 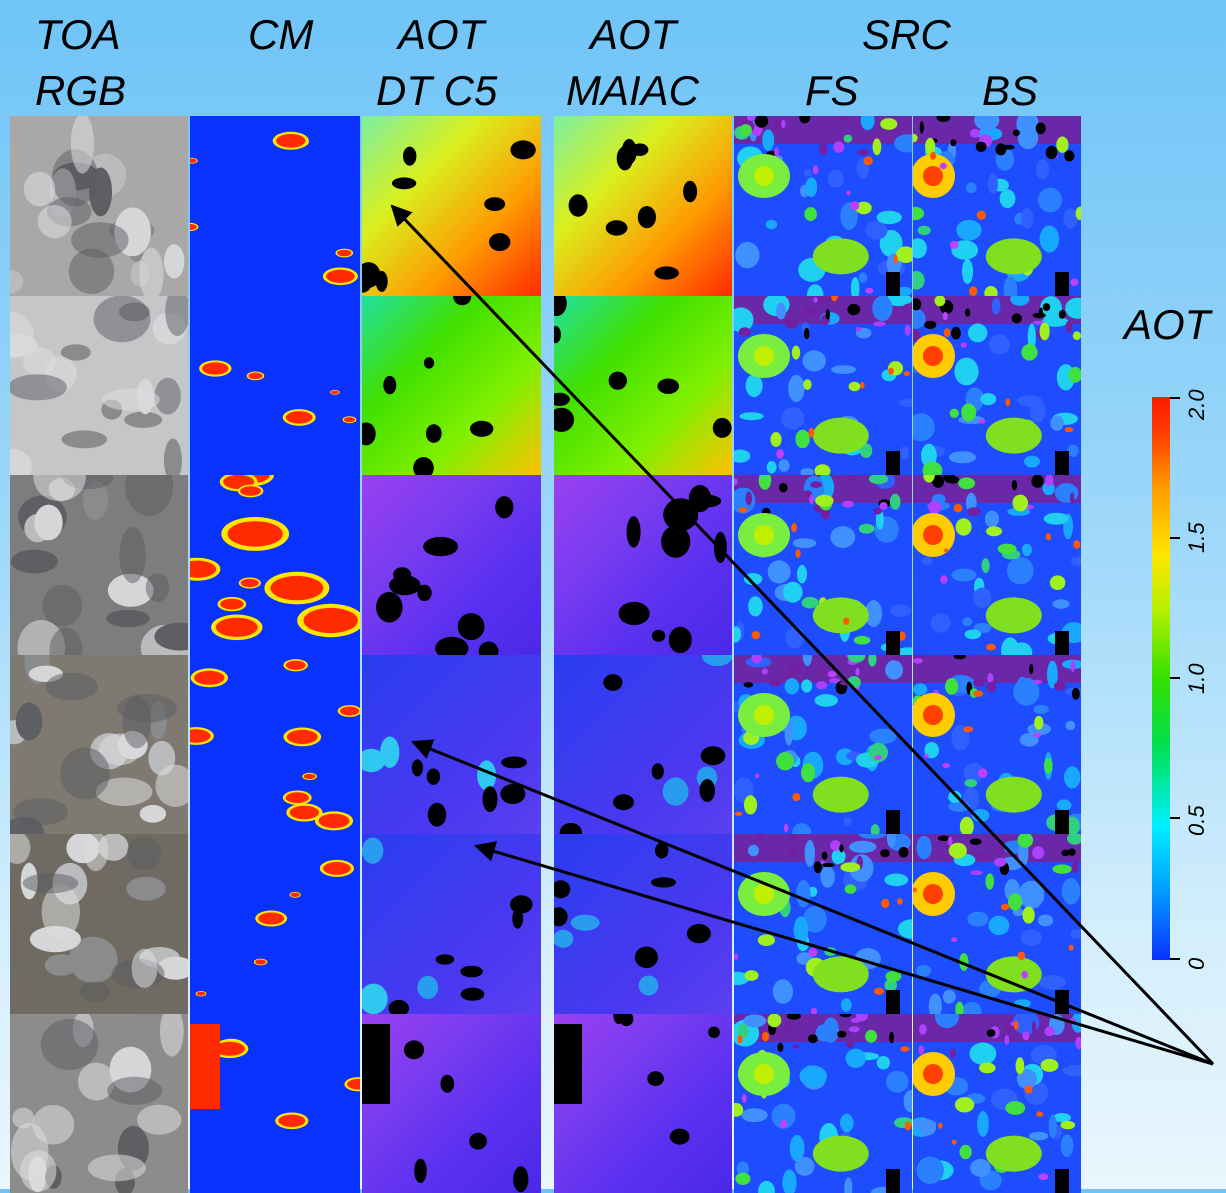 I want to click on colorbar-label: 1.5, so click(x=1197, y=537).